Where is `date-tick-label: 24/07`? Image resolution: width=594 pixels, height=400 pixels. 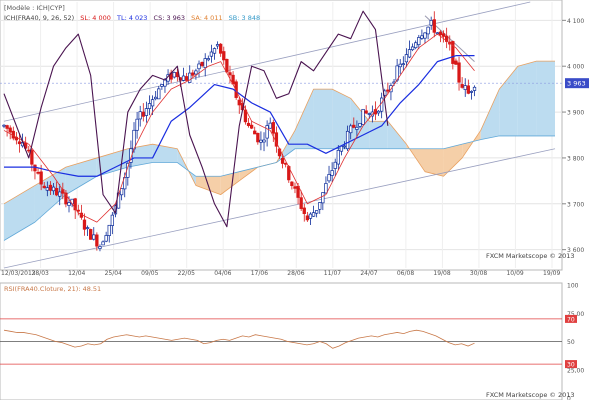 date-tick-label: 24/07 is located at coordinates (368, 273).